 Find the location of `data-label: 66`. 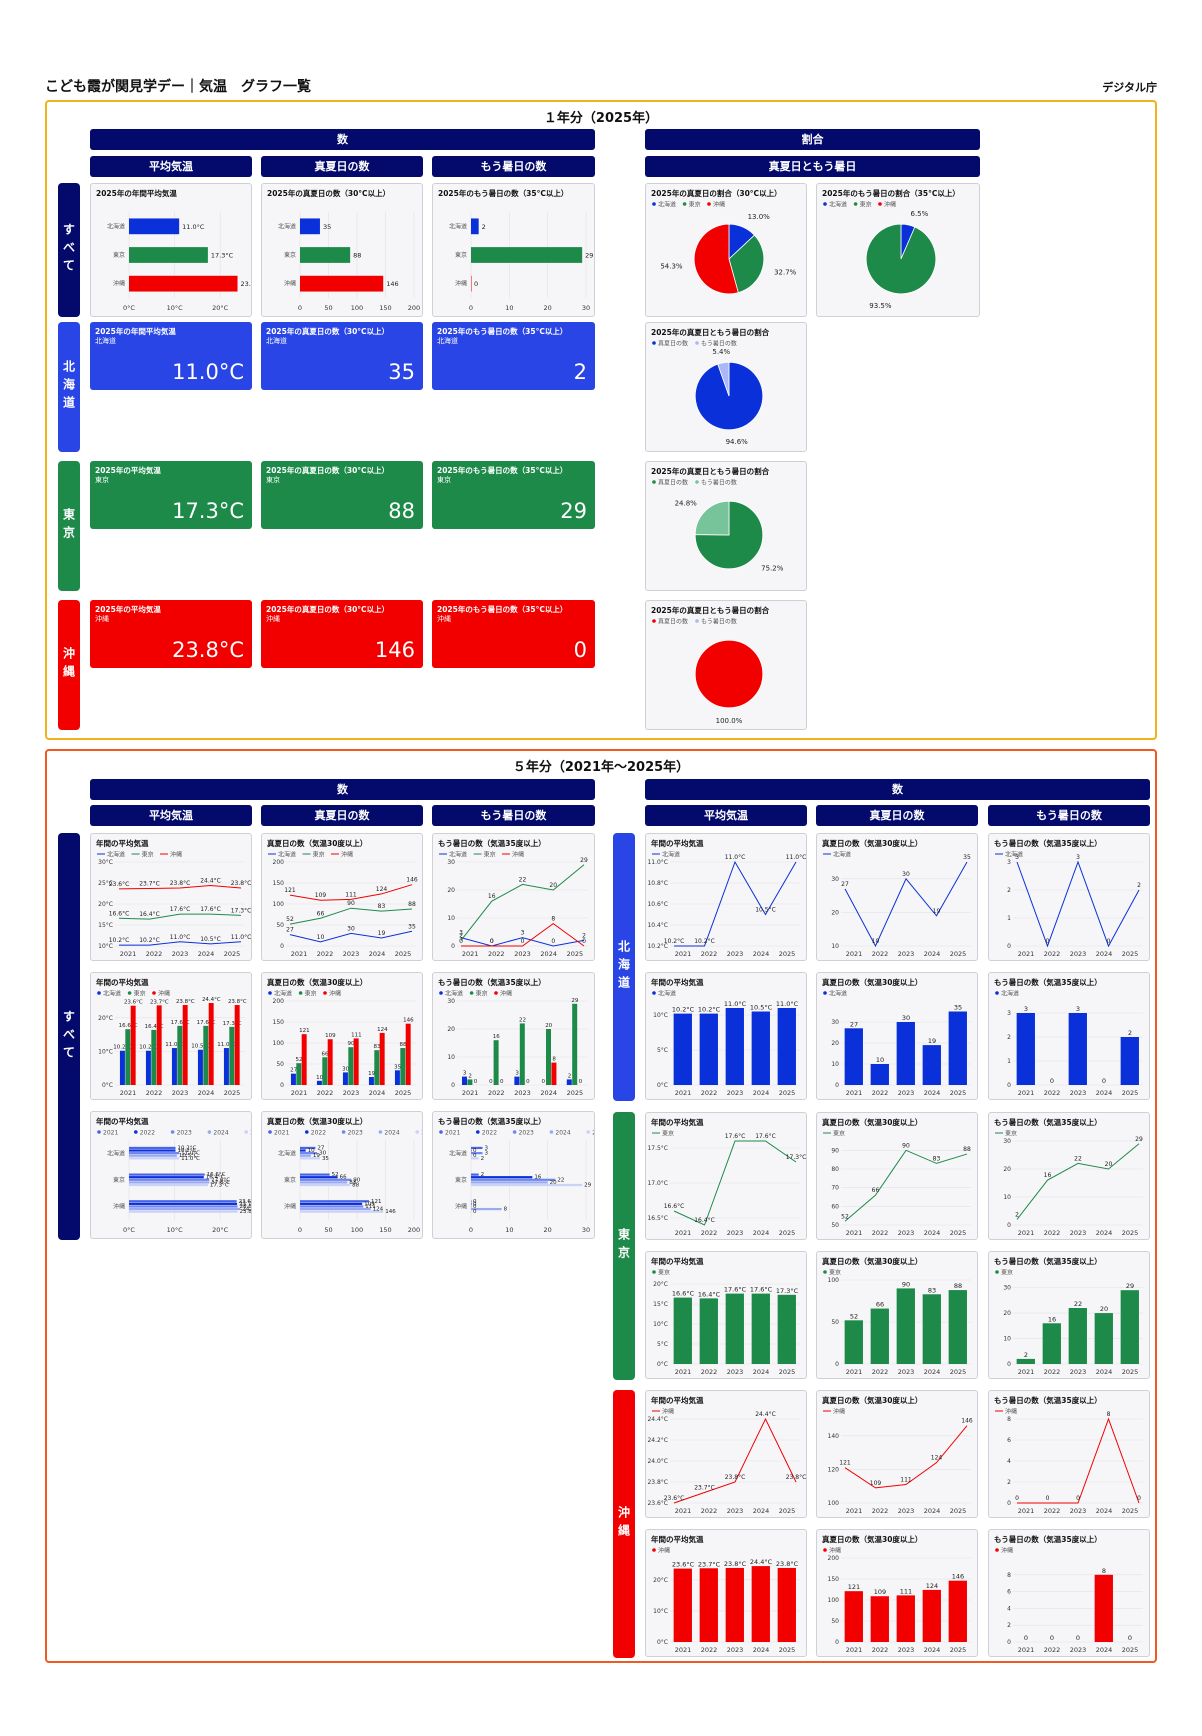

data-label: 66 is located at coordinates (343, 1178).